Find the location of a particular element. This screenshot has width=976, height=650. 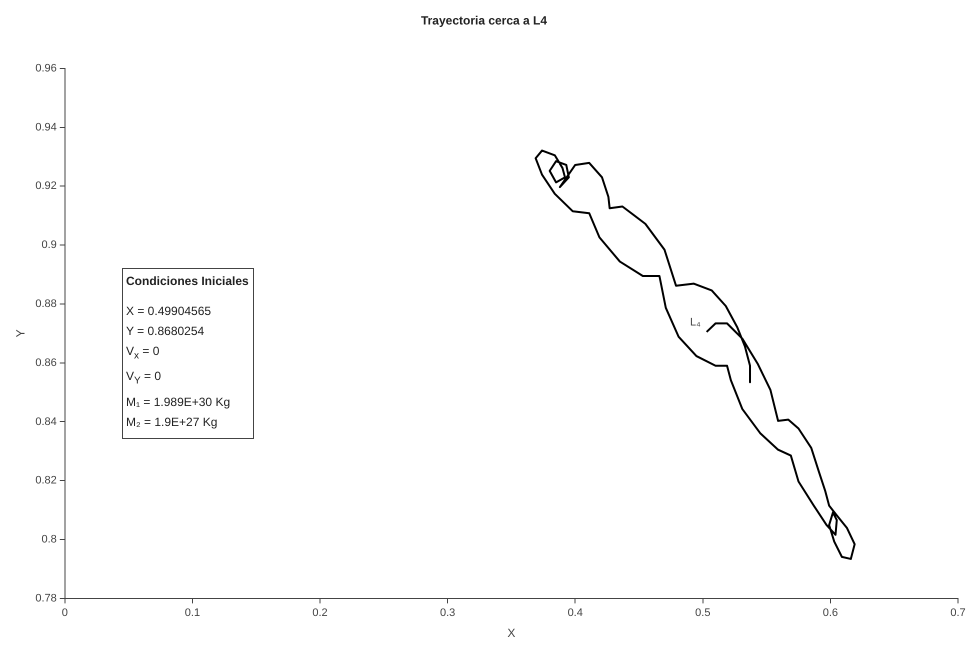

y-tick-label: 0.92 is located at coordinates (46, 186).